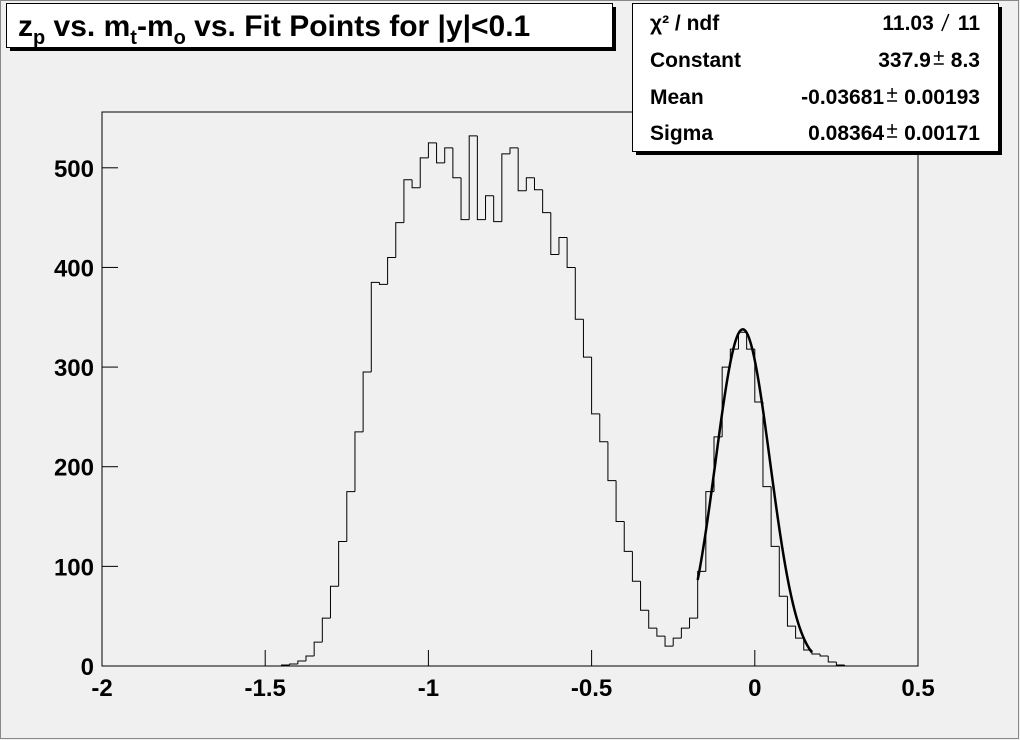  What do you see at coordinates (87, 667) in the screenshot?
I see `y-tick-label: 0` at bounding box center [87, 667].